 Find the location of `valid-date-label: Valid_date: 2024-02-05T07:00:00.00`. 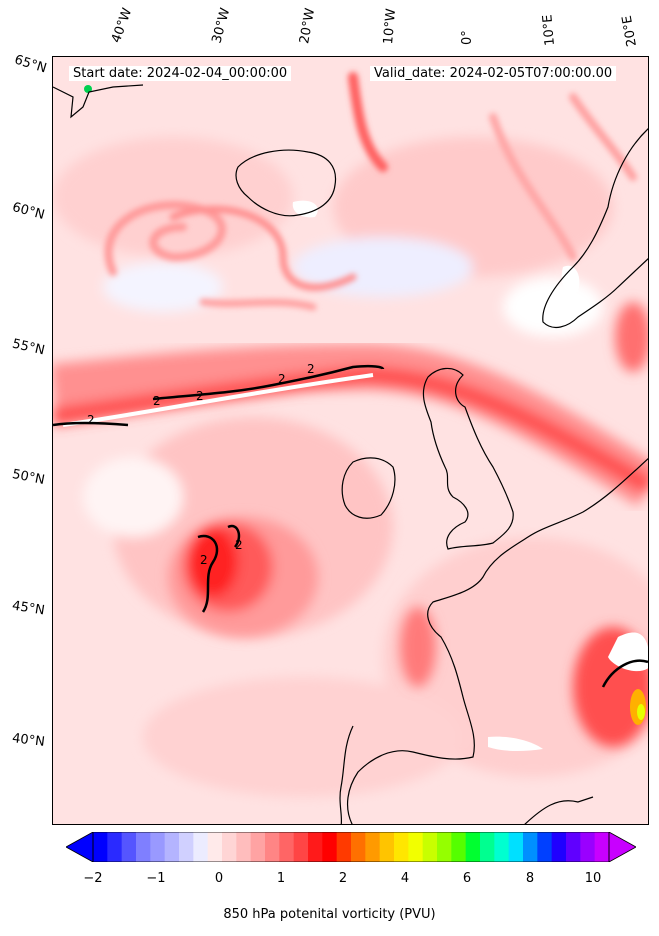

valid-date-label: Valid_date: 2024-02-05T07:00:00.00 is located at coordinates (493, 73).